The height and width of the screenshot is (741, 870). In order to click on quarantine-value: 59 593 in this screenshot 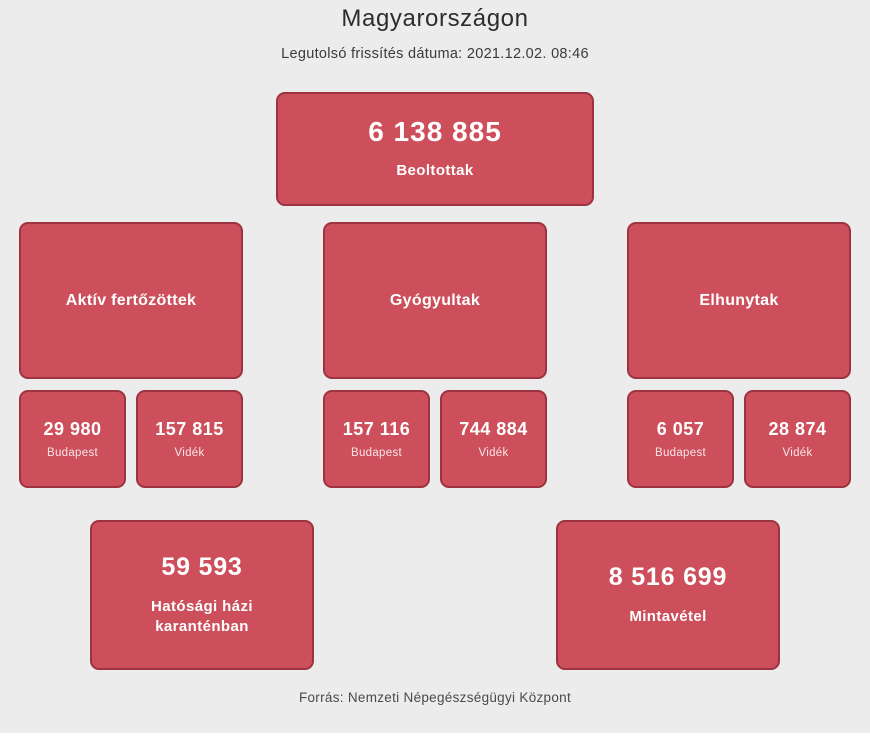, I will do `click(202, 566)`.